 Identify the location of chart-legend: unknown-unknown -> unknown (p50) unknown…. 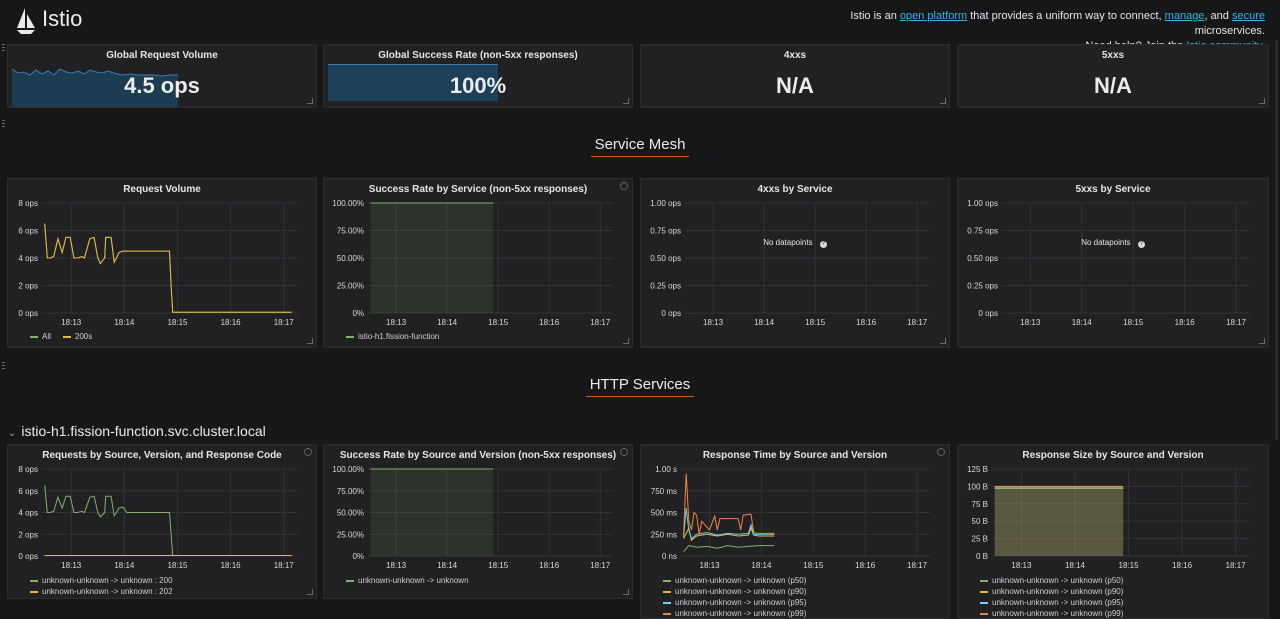
(1057, 597).